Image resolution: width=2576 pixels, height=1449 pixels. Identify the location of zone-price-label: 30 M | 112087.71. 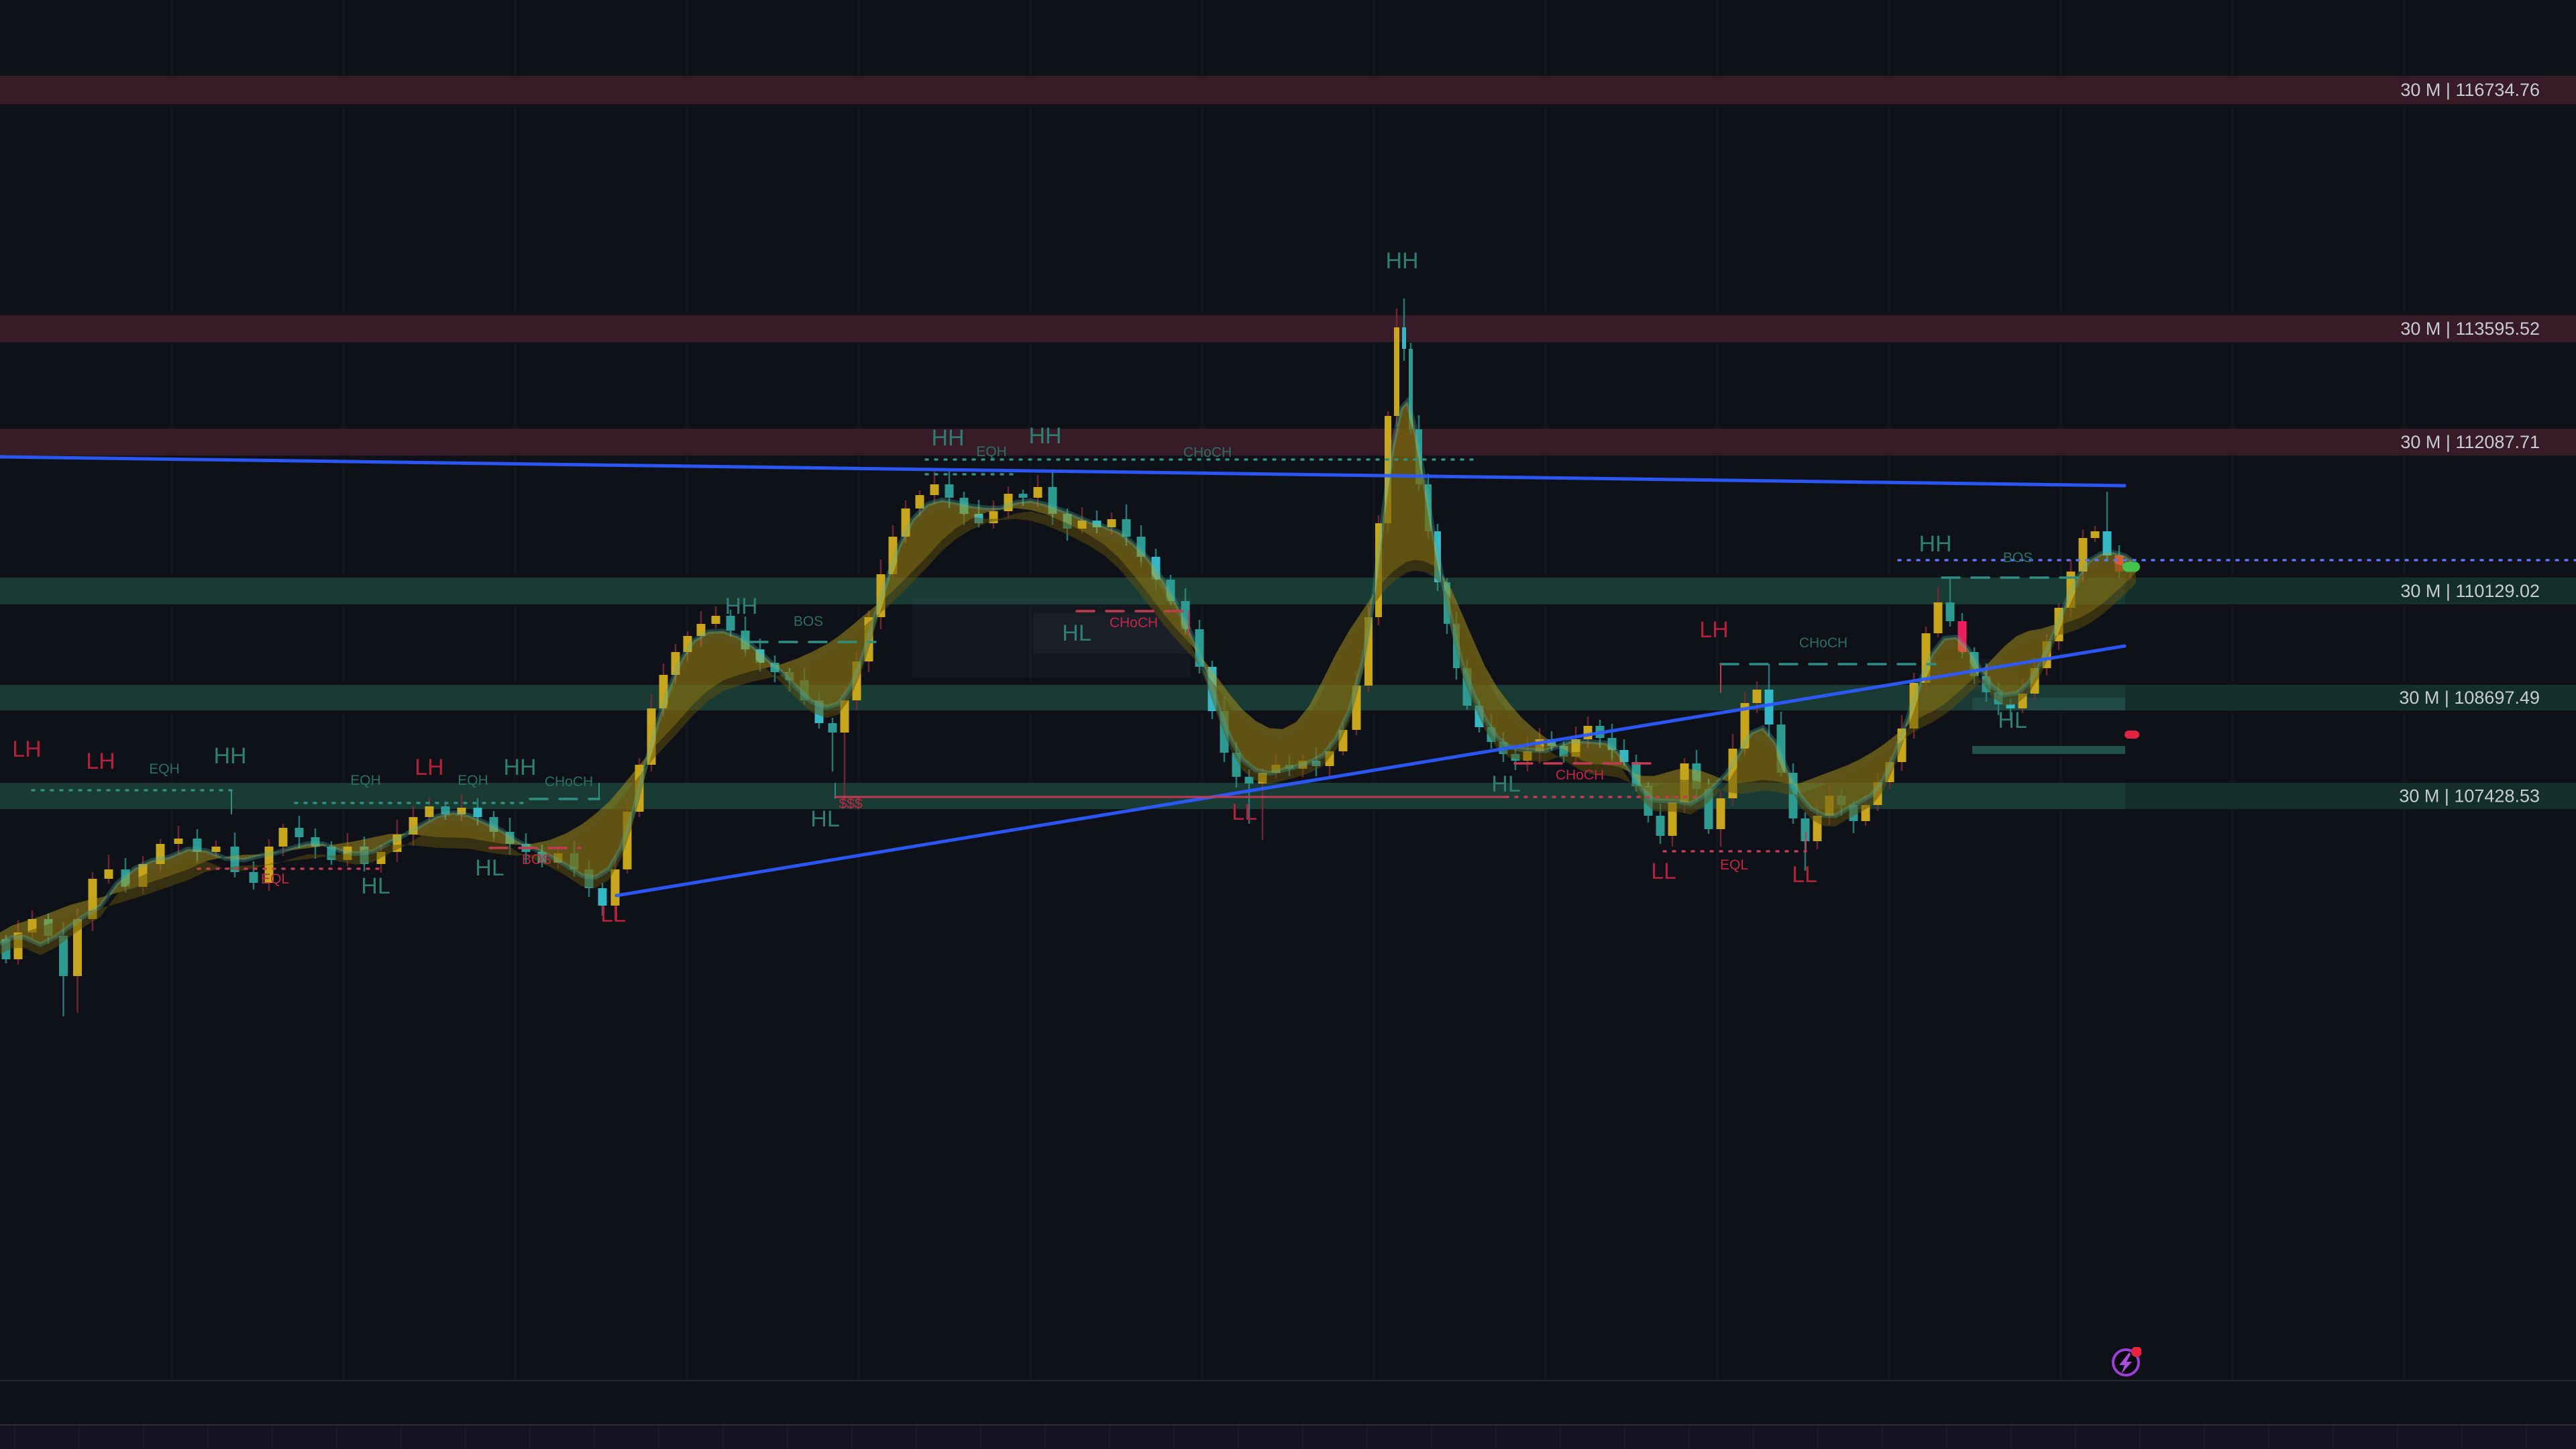
(2470, 442).